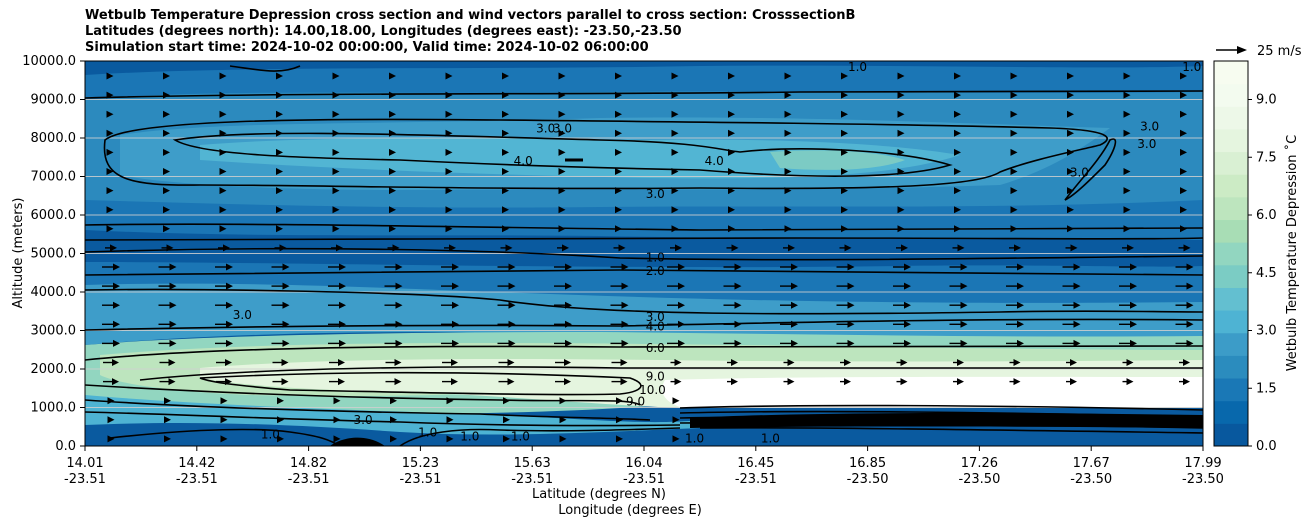 The width and height of the screenshot is (1312, 526). Describe the element at coordinates (1279, 51) in the screenshot. I see `wind-reference-label: 25 m/s` at that location.